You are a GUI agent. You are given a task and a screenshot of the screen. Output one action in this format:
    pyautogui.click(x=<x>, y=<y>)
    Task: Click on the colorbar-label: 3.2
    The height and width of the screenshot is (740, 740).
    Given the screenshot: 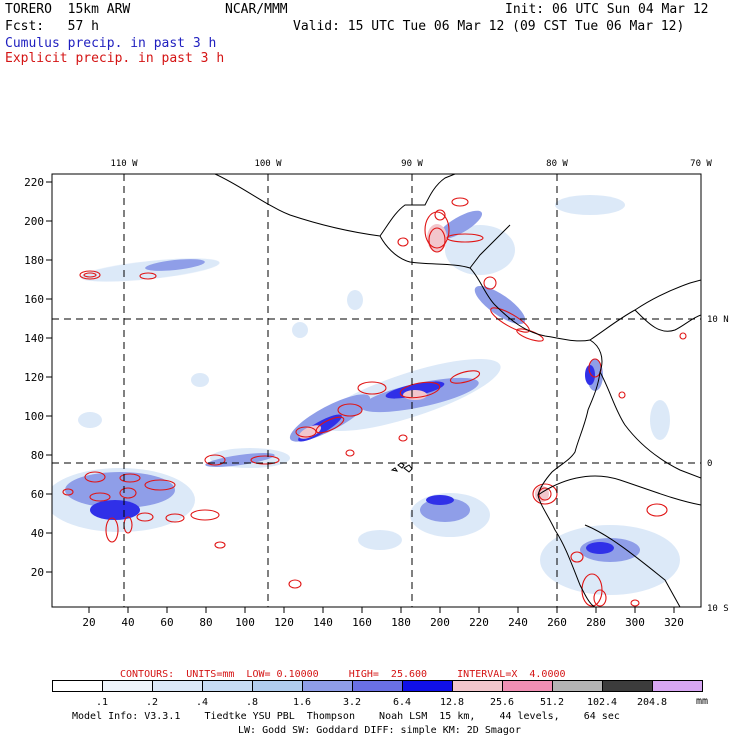 What is the action you would take?
    pyautogui.click(x=352, y=702)
    